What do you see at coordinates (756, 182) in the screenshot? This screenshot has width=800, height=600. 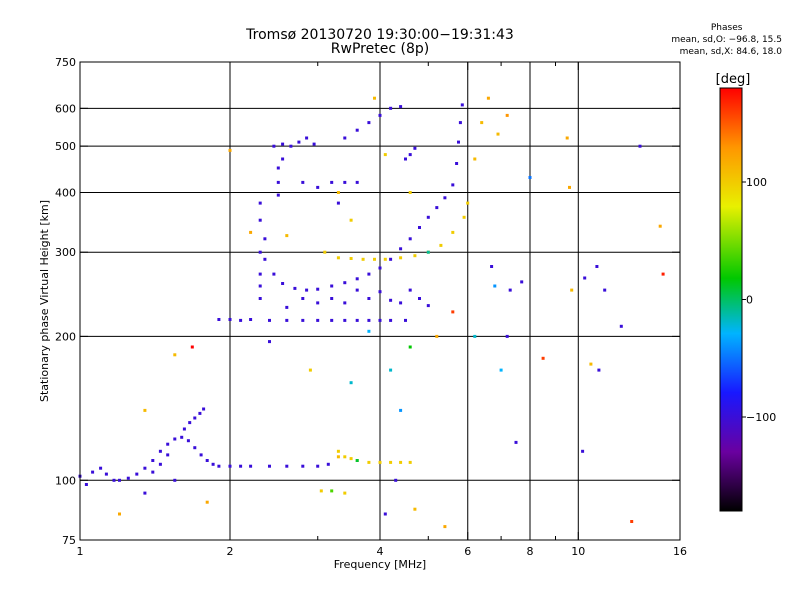 I see `colorbar-tick-label: 100` at bounding box center [756, 182].